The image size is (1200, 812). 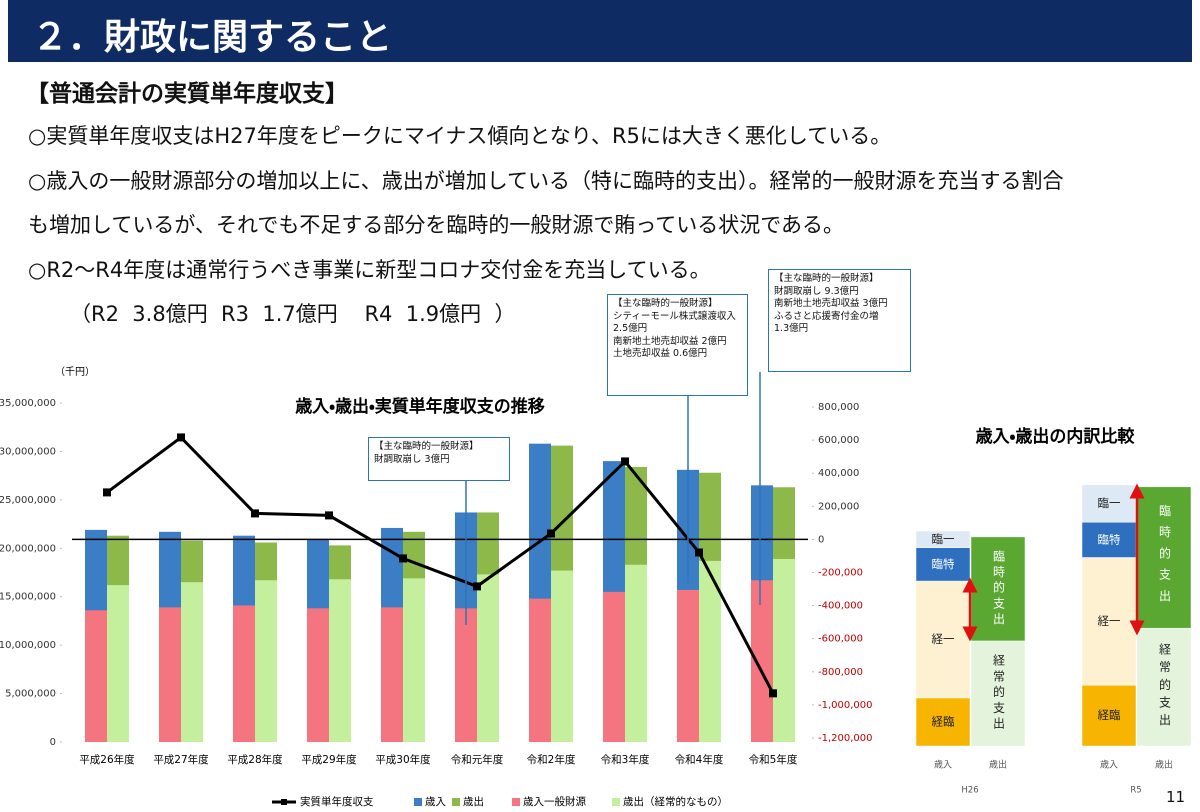 What do you see at coordinates (412, 459) in the screenshot?
I see `callout-line: 財調取崩し 3億円` at bounding box center [412, 459].